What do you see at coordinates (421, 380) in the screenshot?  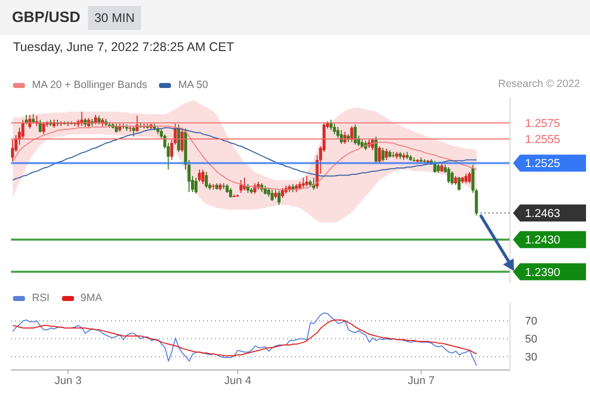 I see `x-tick-label: Jun 7` at bounding box center [421, 380].